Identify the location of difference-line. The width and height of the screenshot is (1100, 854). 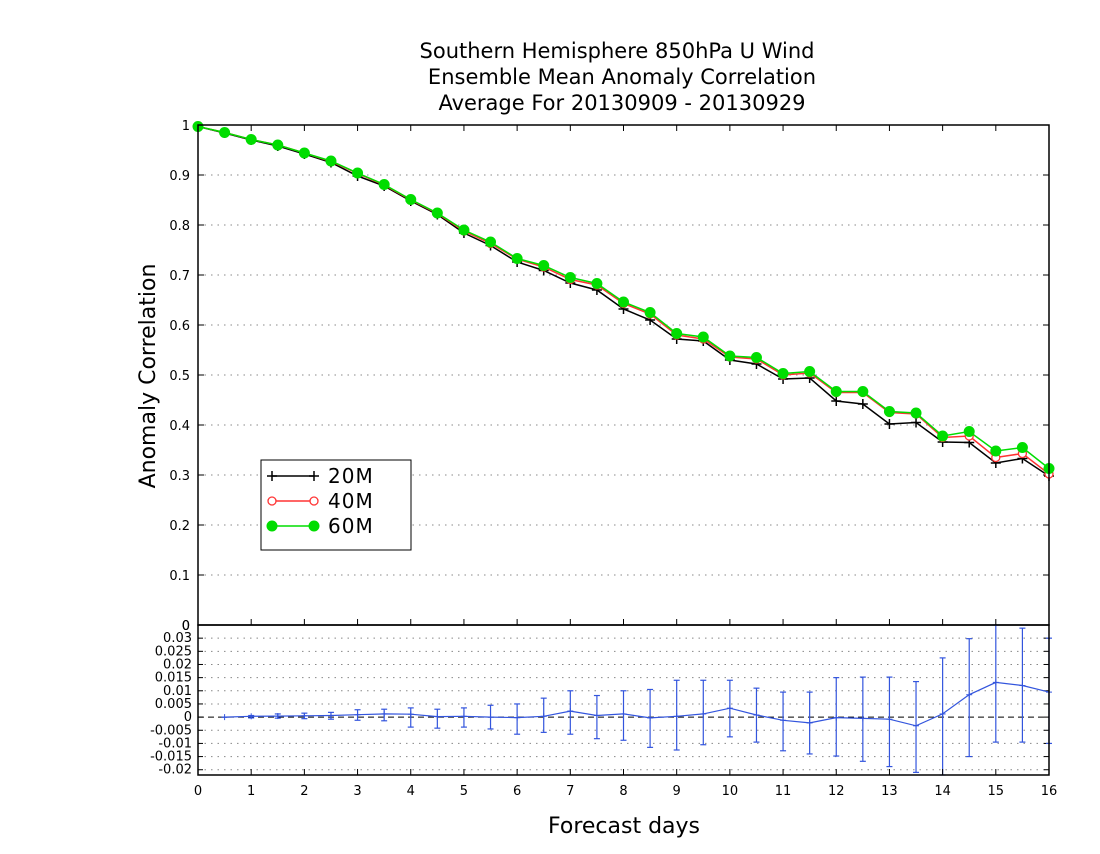
(637, 704).